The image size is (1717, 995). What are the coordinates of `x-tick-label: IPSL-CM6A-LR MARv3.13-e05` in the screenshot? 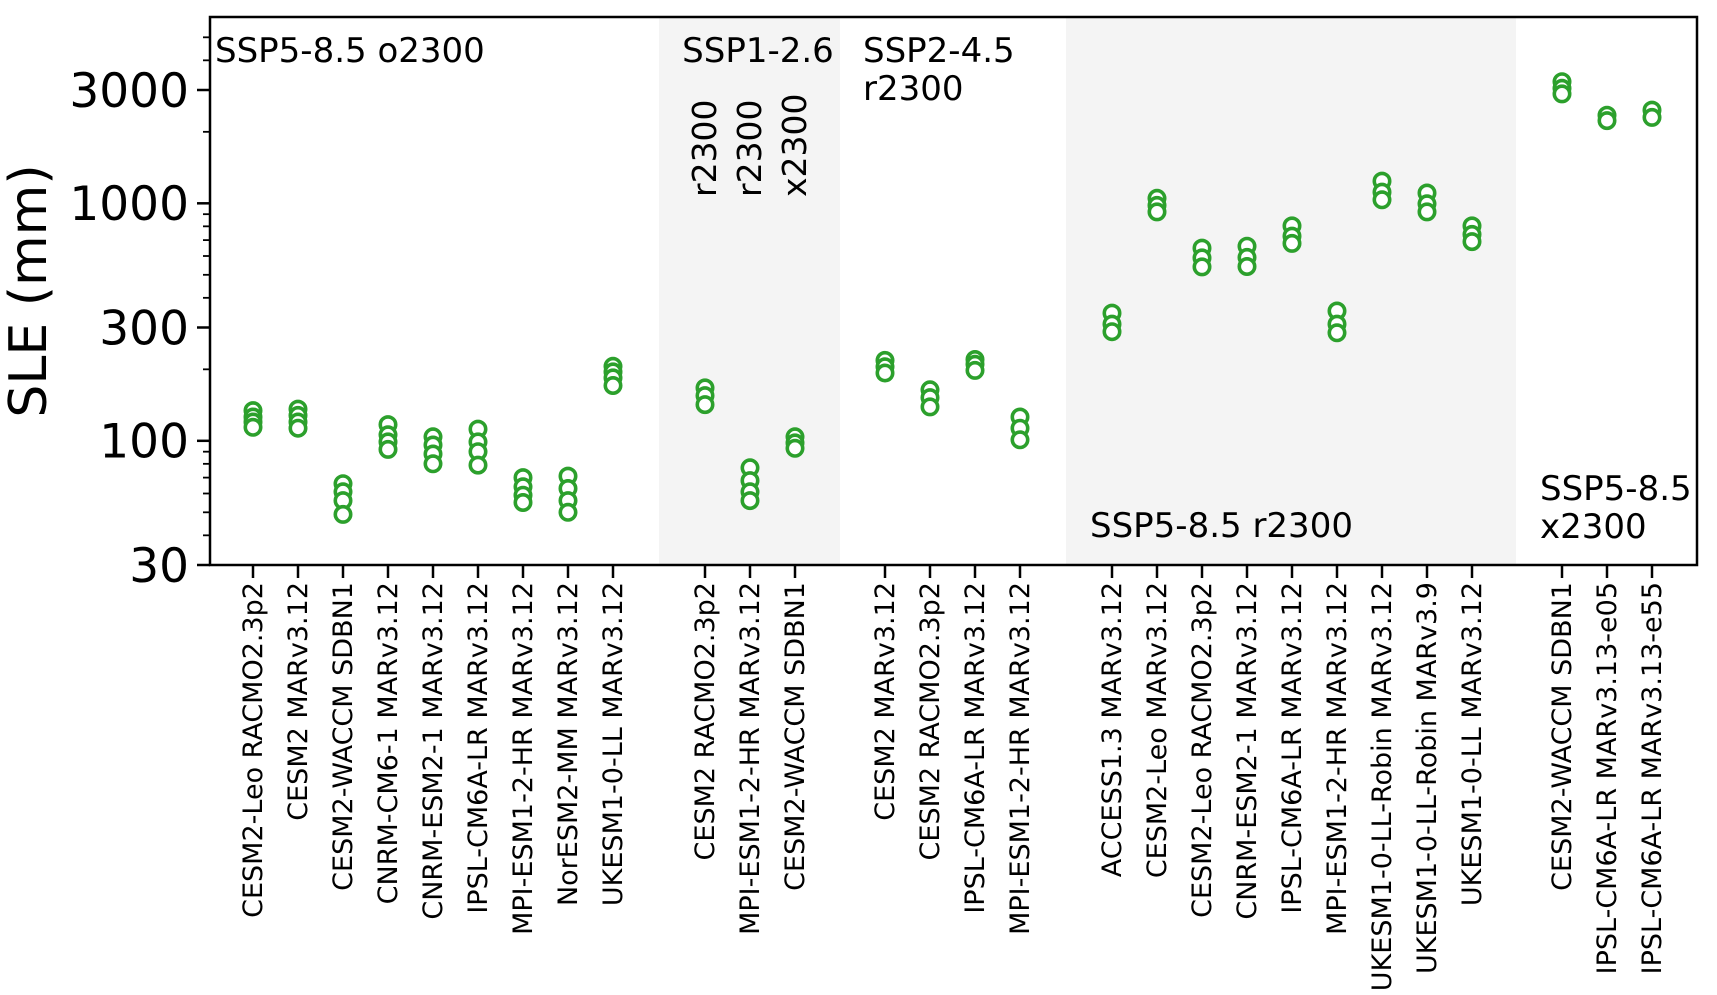 It's located at (1607, 778).